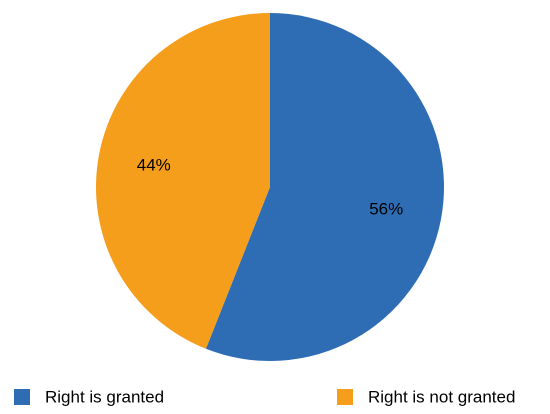 The image size is (550, 414). I want to click on slice-label-2: 44%, so click(154, 164).